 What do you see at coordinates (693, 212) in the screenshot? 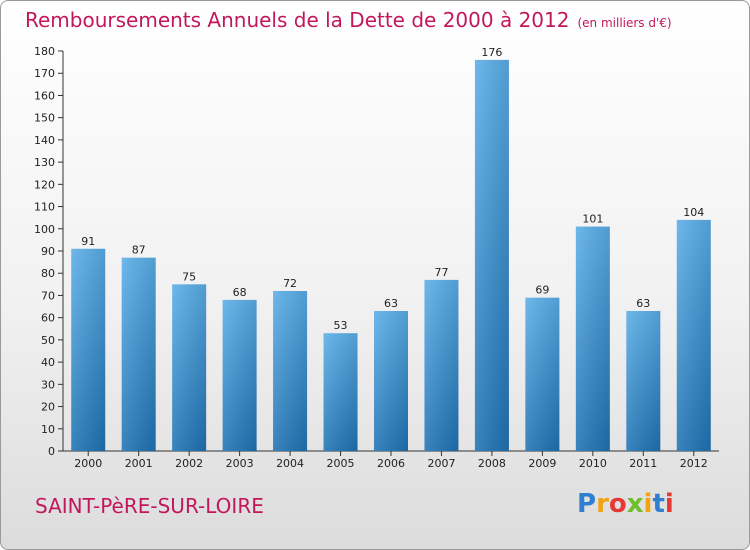
I see `bar-value-label: 104` at bounding box center [693, 212].